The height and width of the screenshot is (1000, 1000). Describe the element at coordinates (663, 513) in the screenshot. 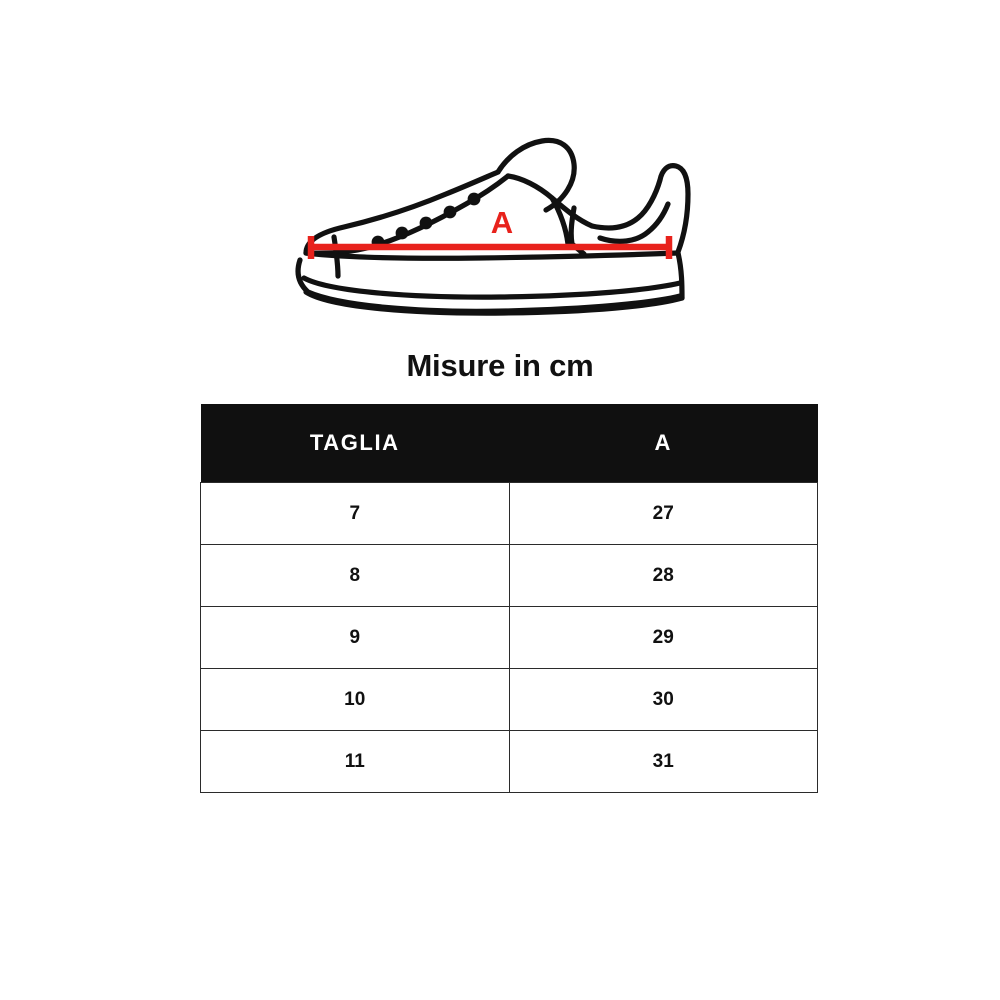

I see `cell-length: 27` at that location.